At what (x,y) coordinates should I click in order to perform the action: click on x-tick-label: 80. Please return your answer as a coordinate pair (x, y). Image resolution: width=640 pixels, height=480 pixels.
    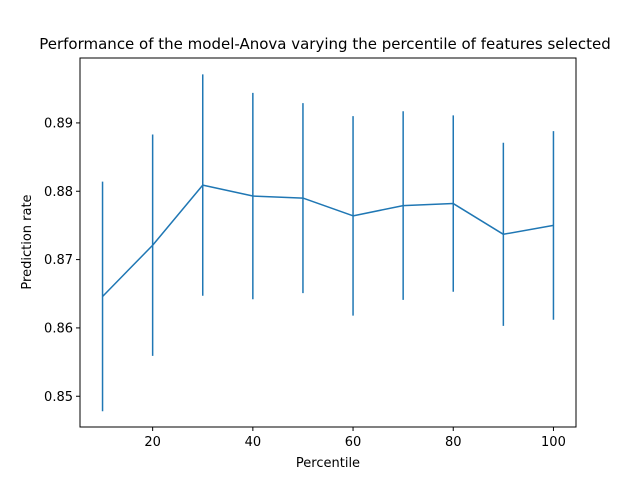
    Looking at the image, I should click on (453, 442).